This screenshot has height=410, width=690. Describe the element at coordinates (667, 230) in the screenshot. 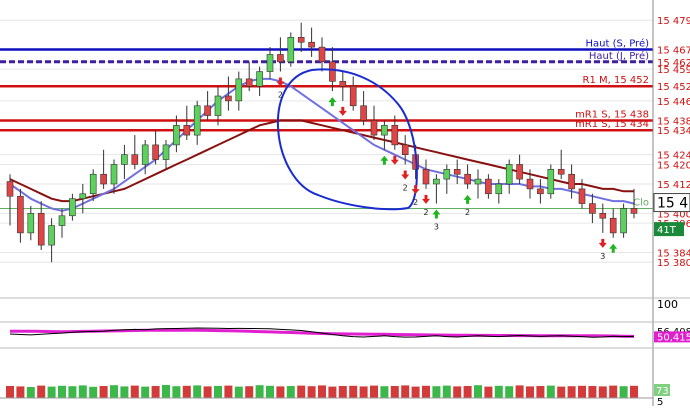

I see `side-tag-label: 41T` at that location.